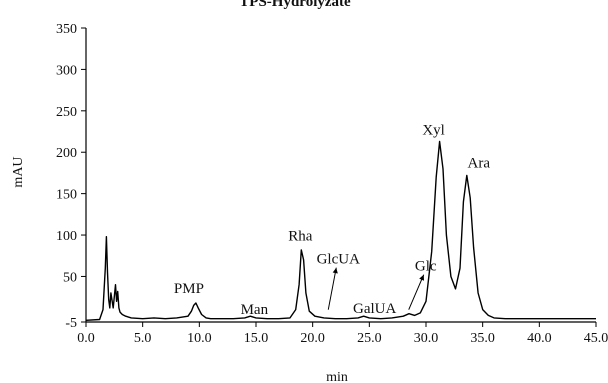 Image resolution: width=608 pixels, height=383 pixels. I want to click on peak-label: Ara, so click(479, 163).